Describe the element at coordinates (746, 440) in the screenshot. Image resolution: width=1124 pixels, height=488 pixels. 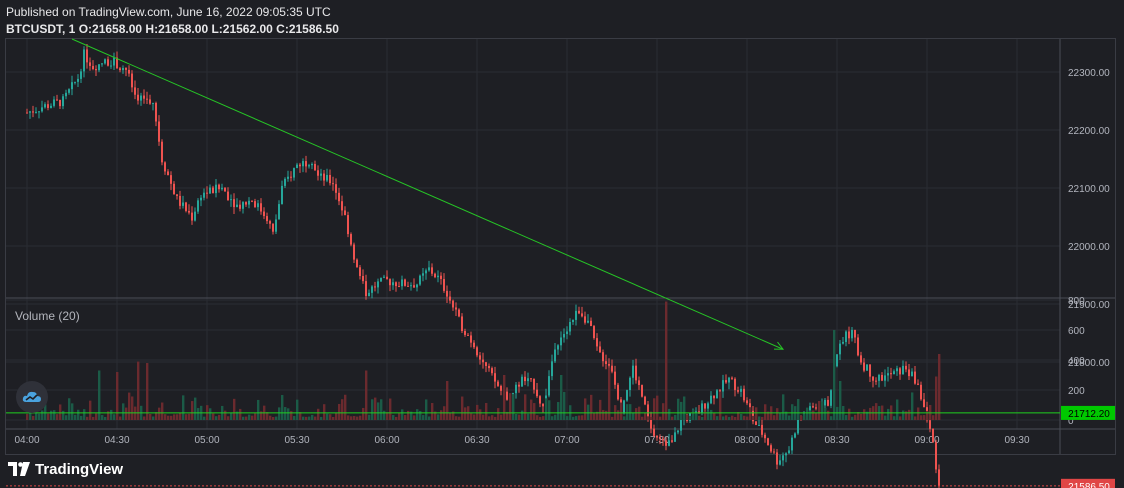
I see `x-tick-label: 08:00` at that location.